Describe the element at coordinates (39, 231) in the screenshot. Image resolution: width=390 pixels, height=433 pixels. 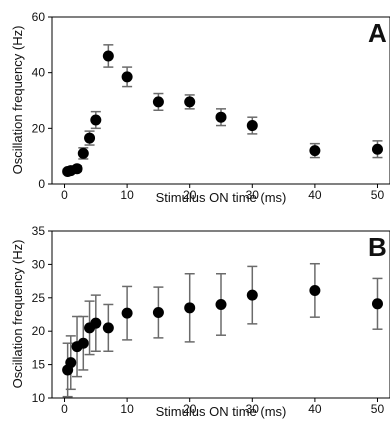
I see `panel-b-y-tick-label: 35` at that location.